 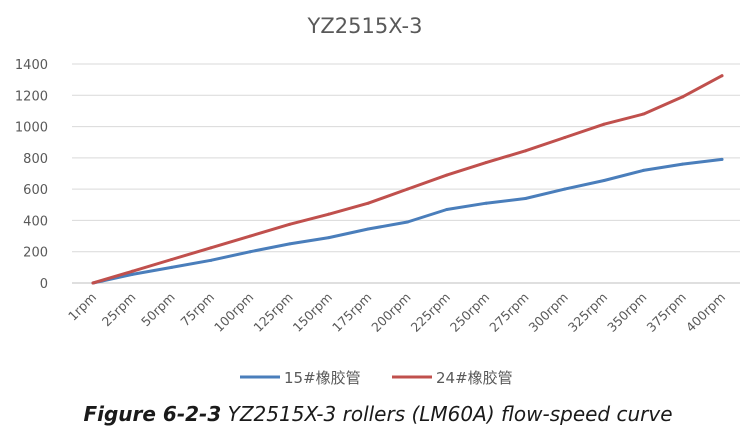 I want to click on y-tick-label: 0, so click(x=44, y=284).